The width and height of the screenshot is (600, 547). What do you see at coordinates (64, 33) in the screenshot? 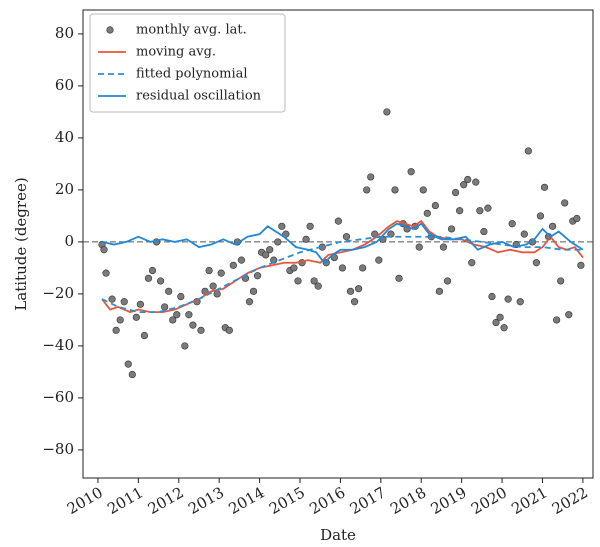
I see `y-tick-label: 80` at bounding box center [64, 33].